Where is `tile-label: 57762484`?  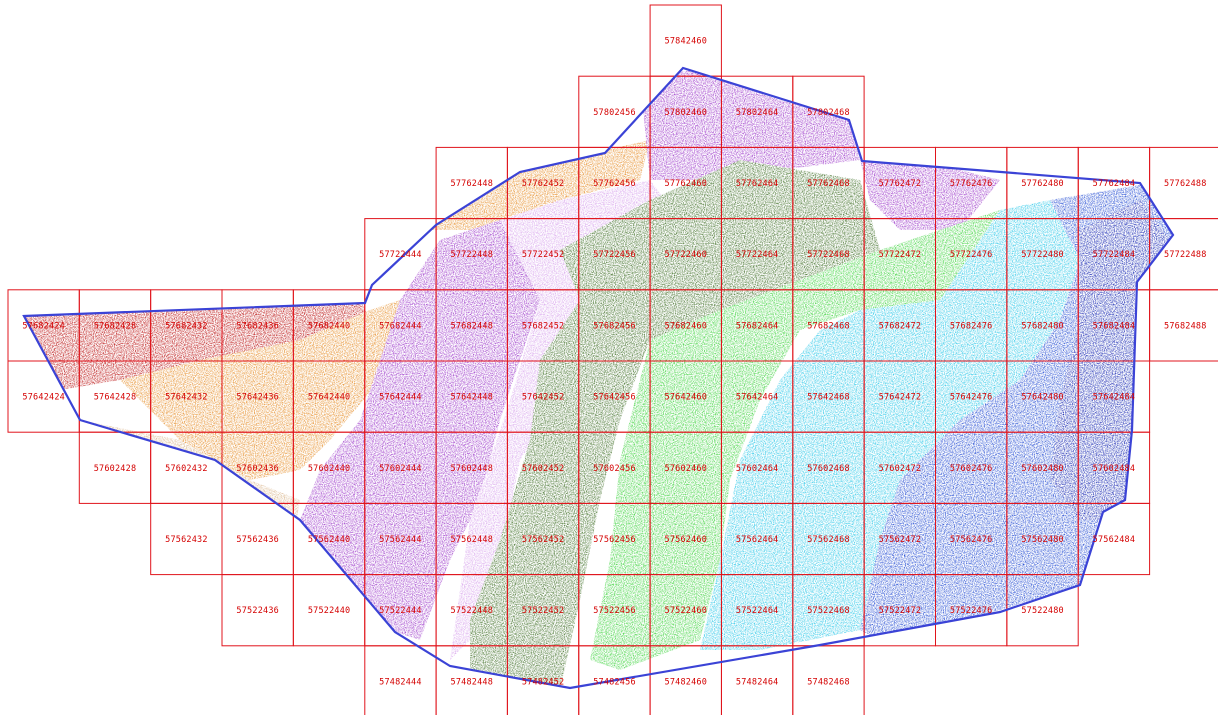 tile-label: 57762484 is located at coordinates (1114, 184).